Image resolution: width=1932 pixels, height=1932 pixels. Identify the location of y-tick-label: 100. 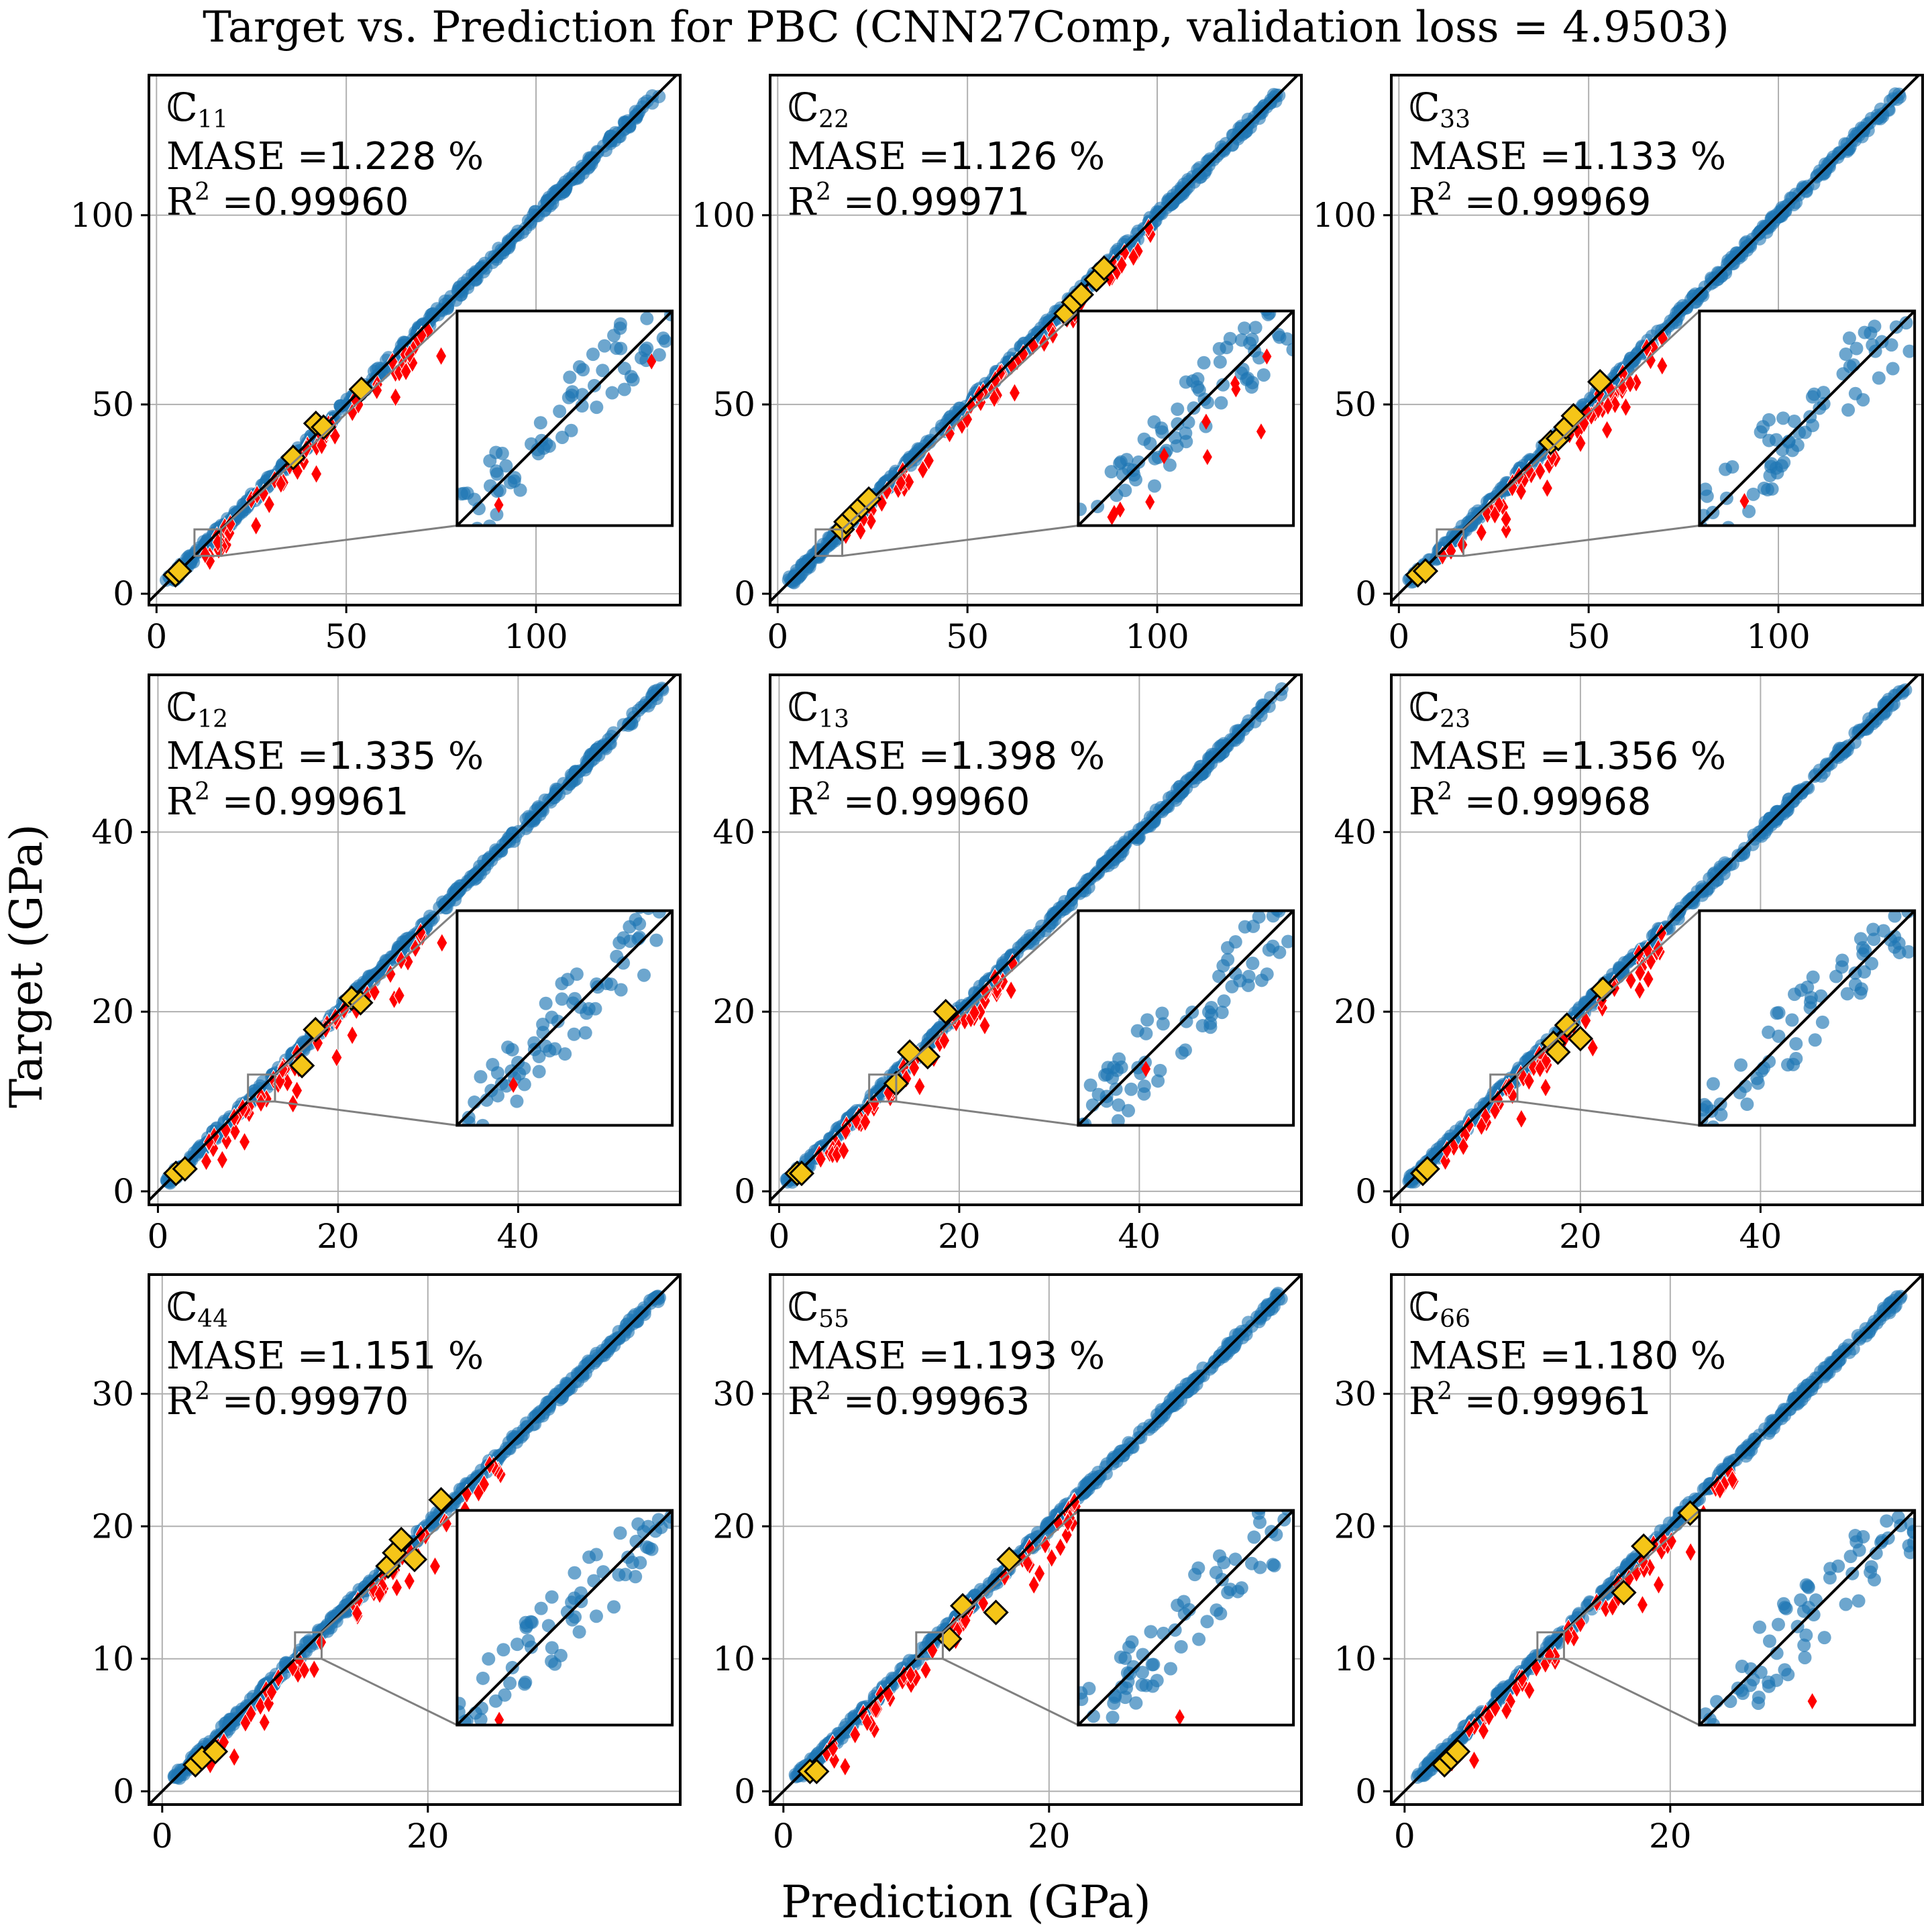
(1345, 215).